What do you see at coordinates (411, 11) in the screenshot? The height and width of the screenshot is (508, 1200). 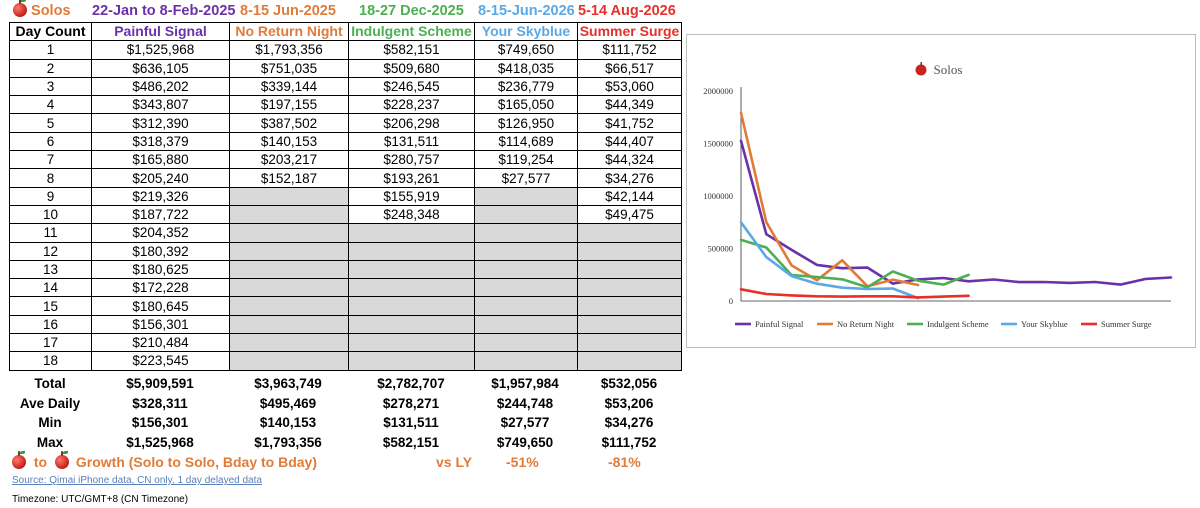 I see `header-date-indulgent-scheme: 18-27 Dec-2025` at bounding box center [411, 11].